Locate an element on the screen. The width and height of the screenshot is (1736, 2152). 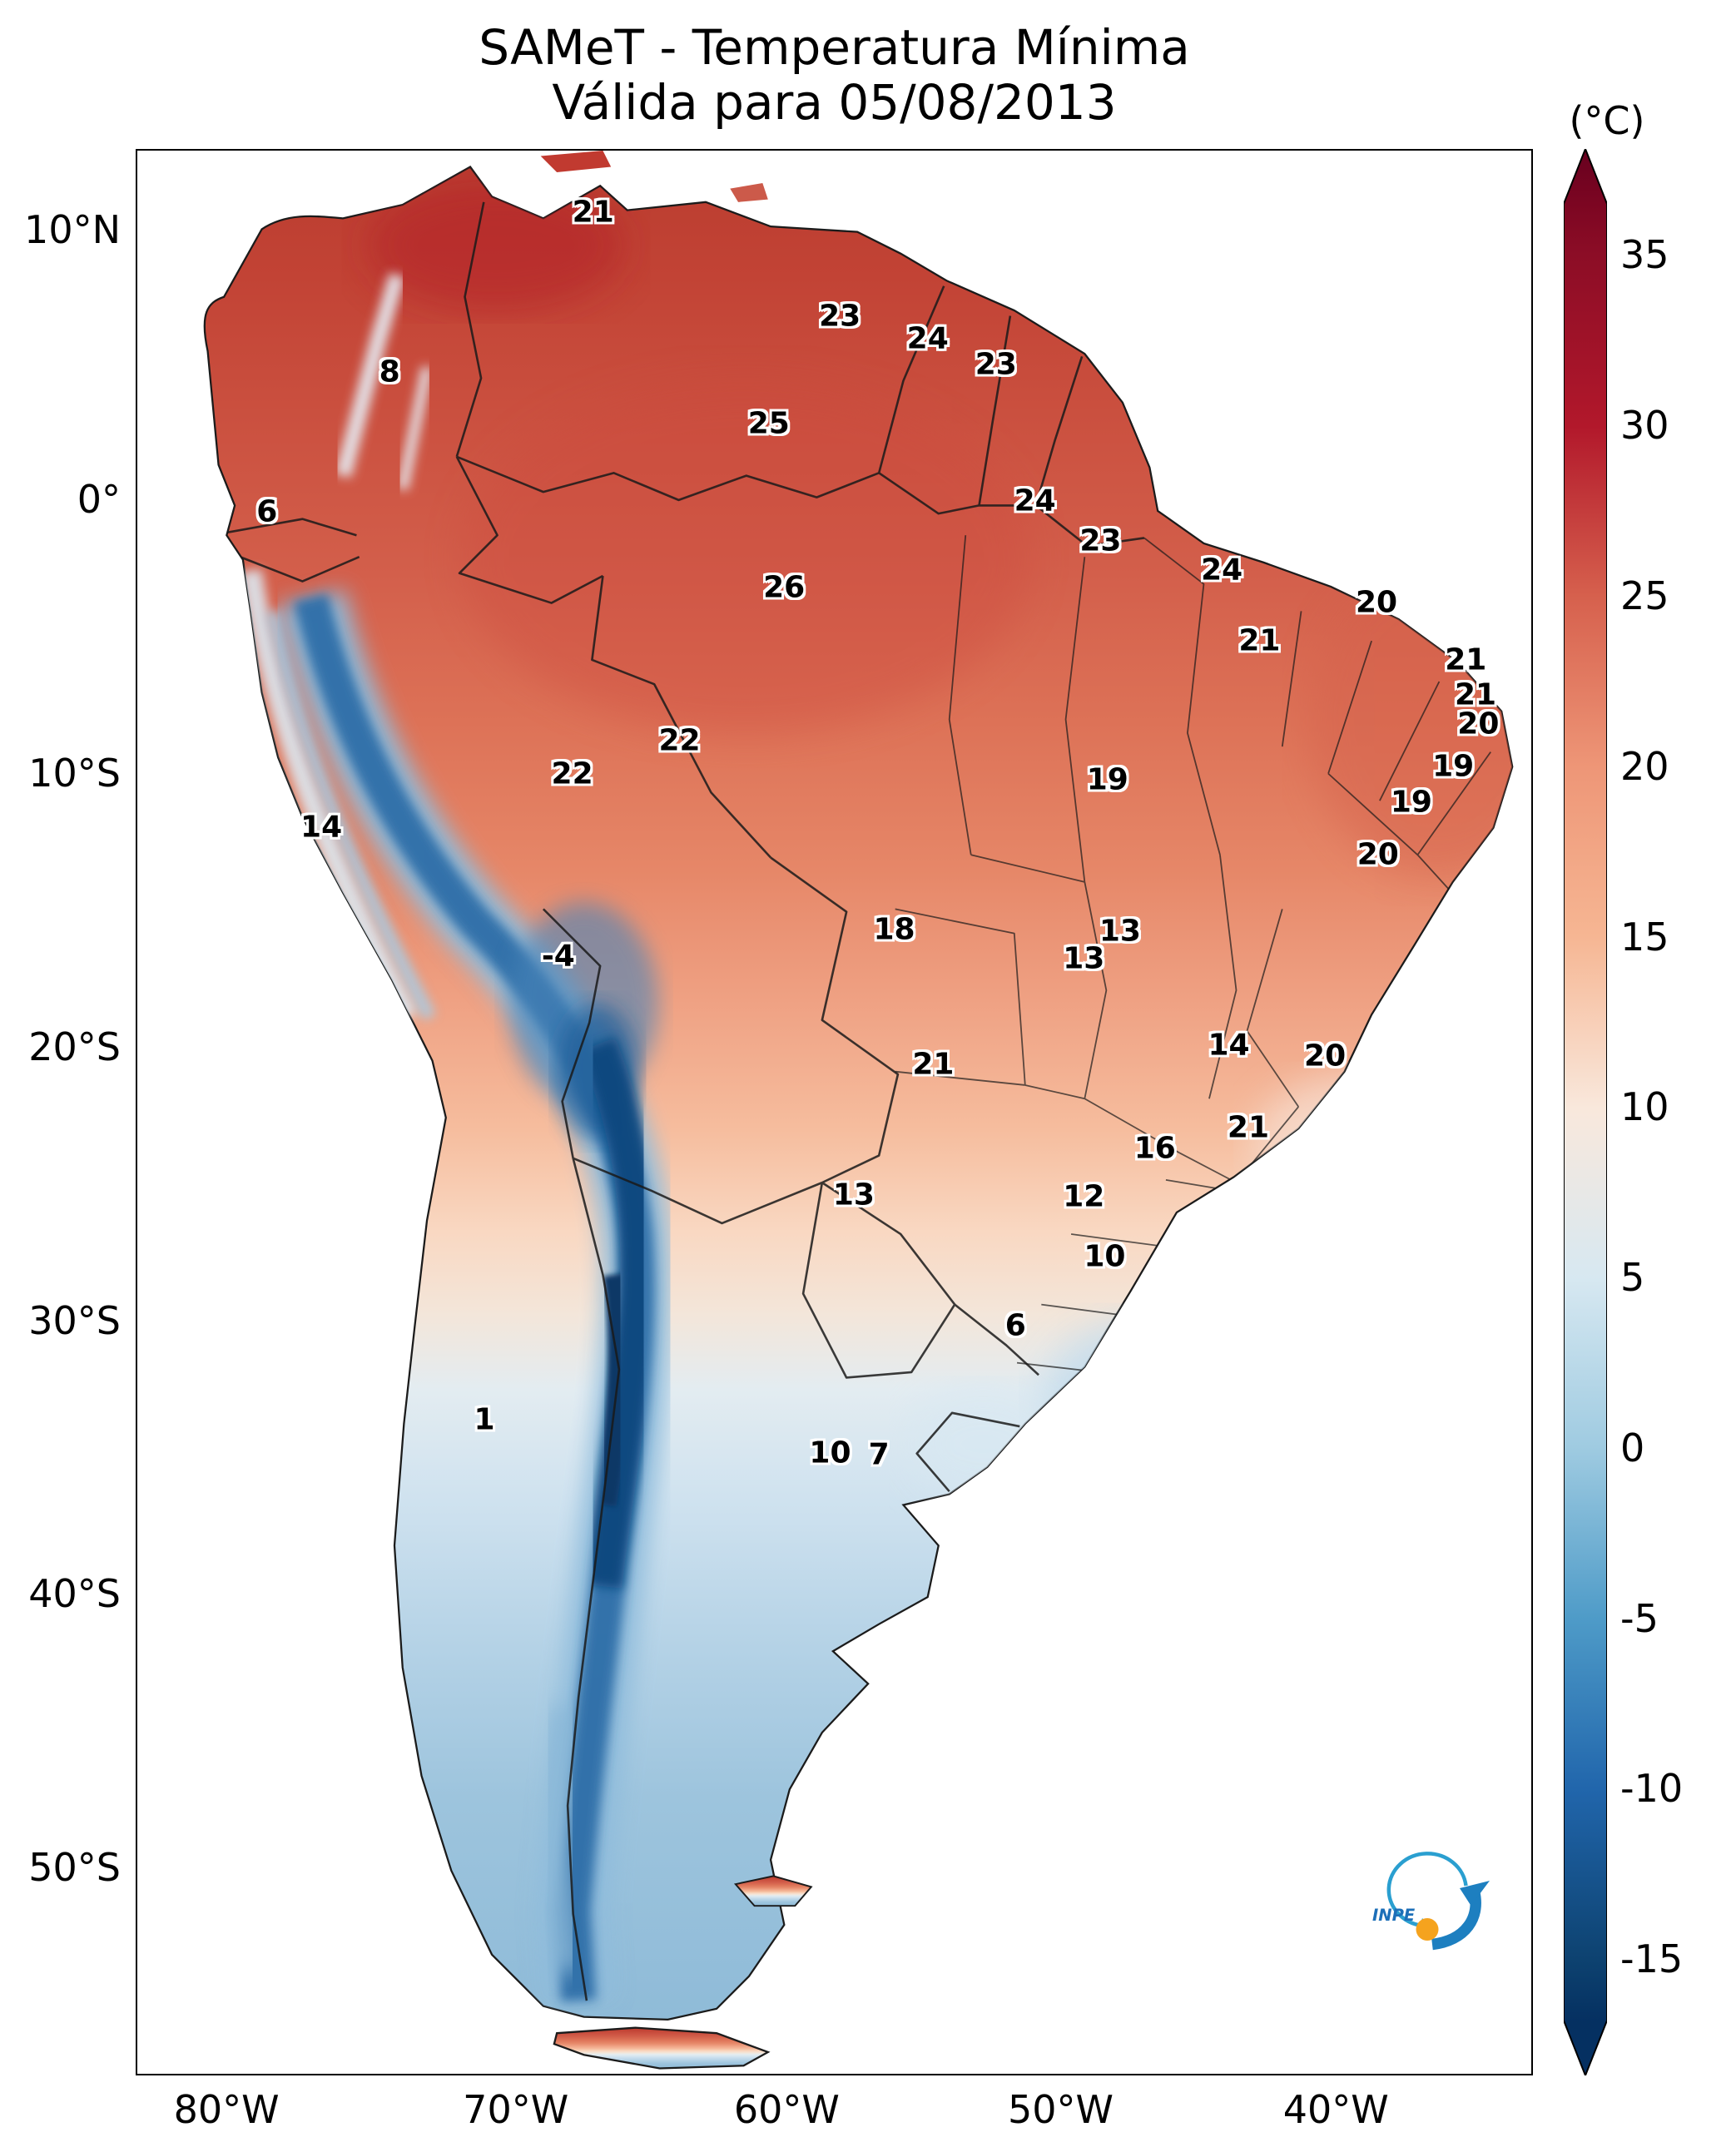
lat-tick-label: 40°S is located at coordinates (75, 1594).